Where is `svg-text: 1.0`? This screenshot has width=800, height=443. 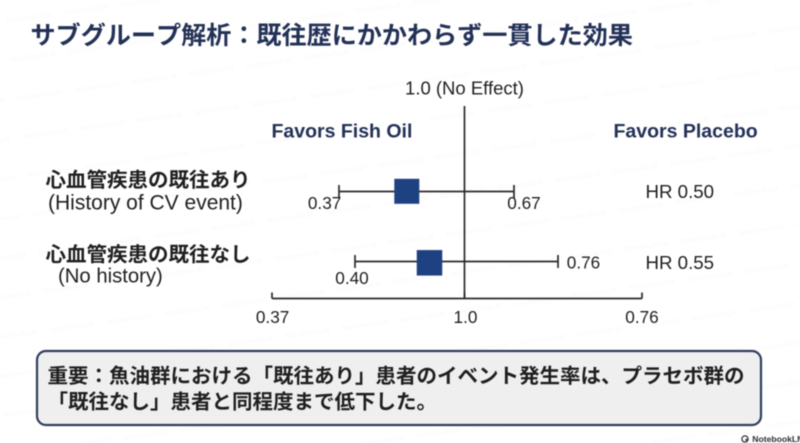 svg-text: 1.0 is located at coordinates (466, 317).